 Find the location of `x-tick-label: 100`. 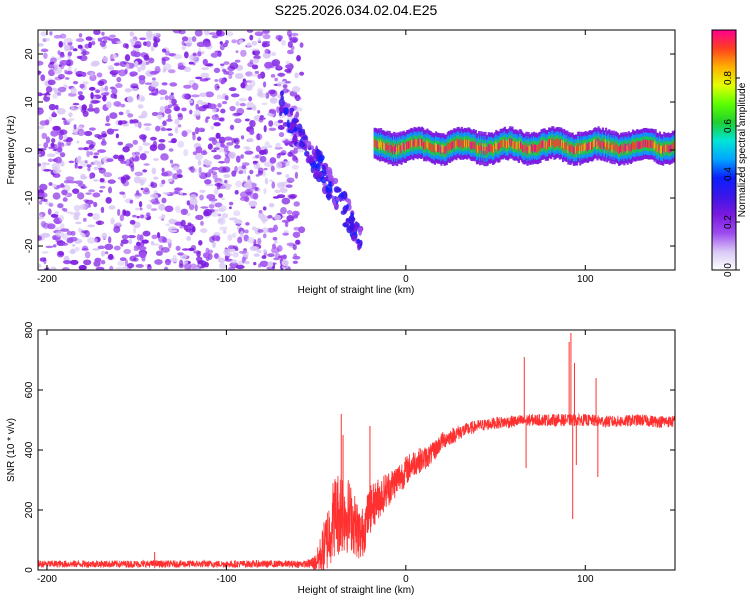

x-tick-label: 100 is located at coordinates (585, 279).